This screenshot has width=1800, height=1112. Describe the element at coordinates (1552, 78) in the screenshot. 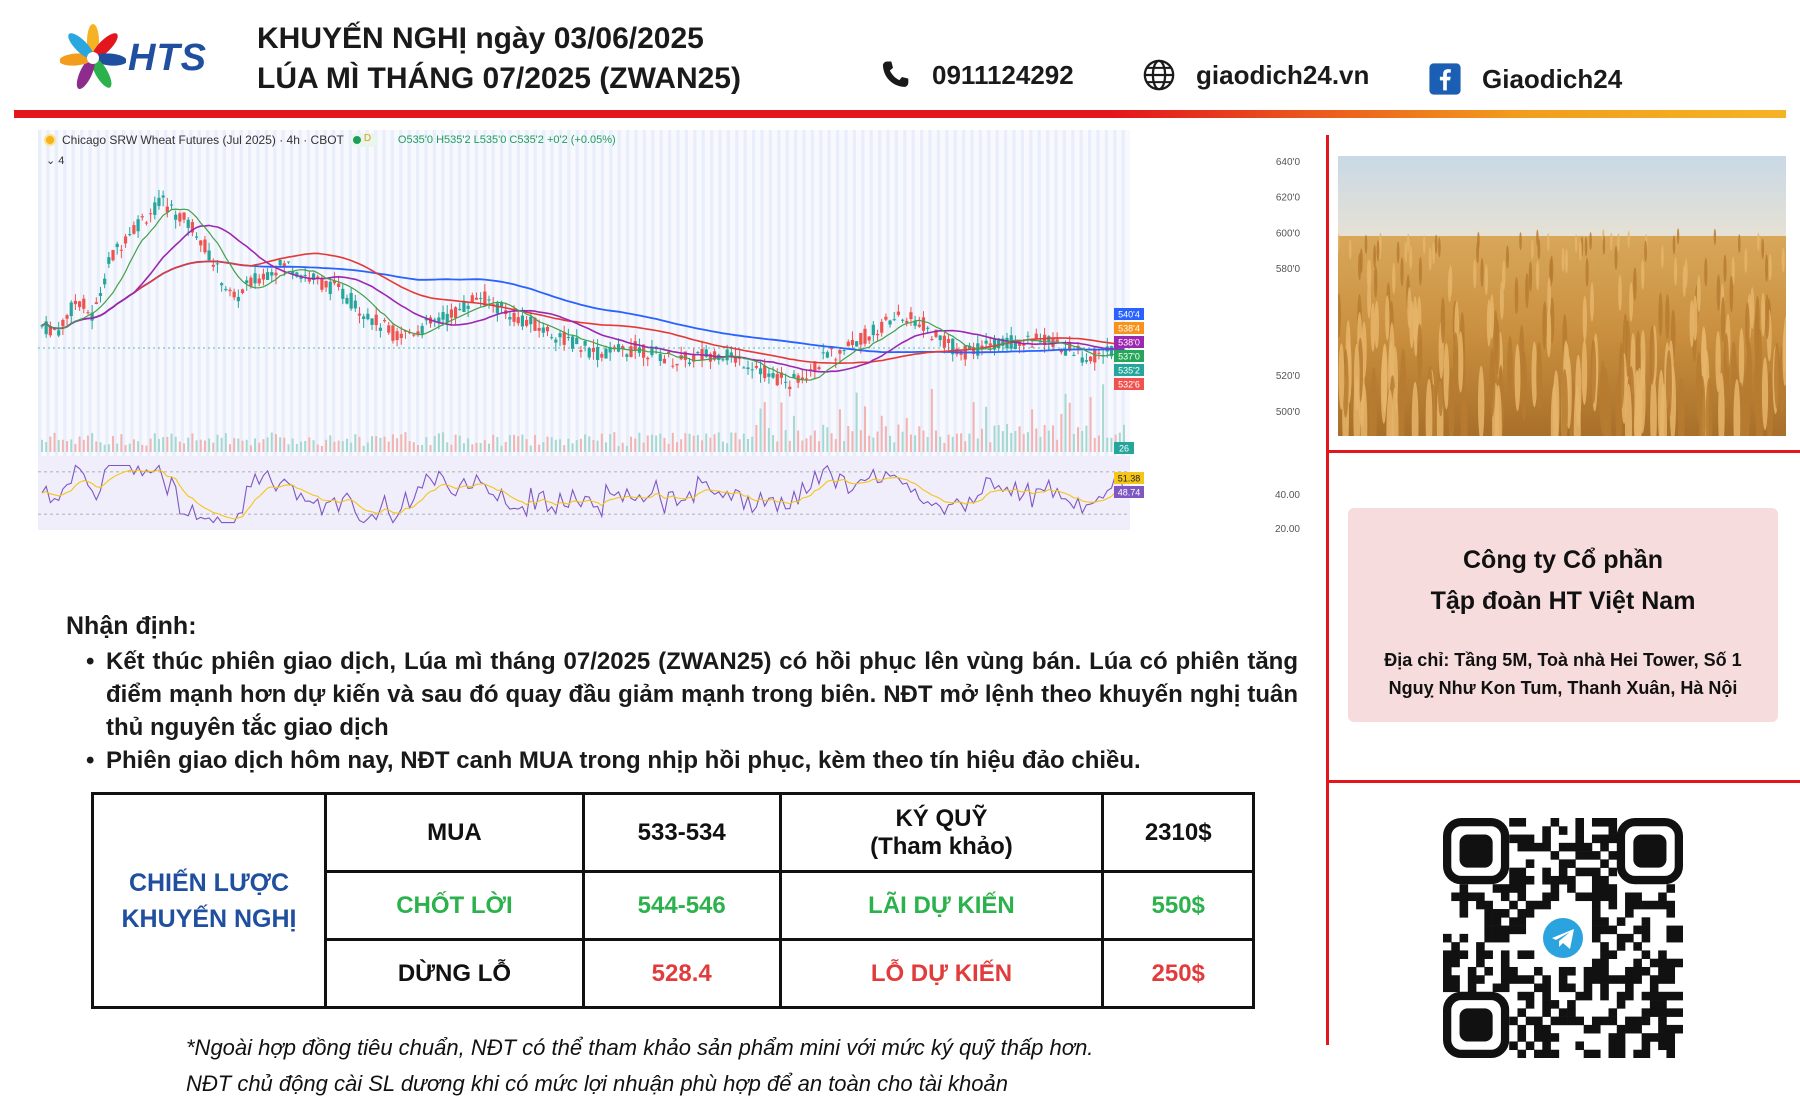

I see `facebook-link: Giaodich24` at that location.